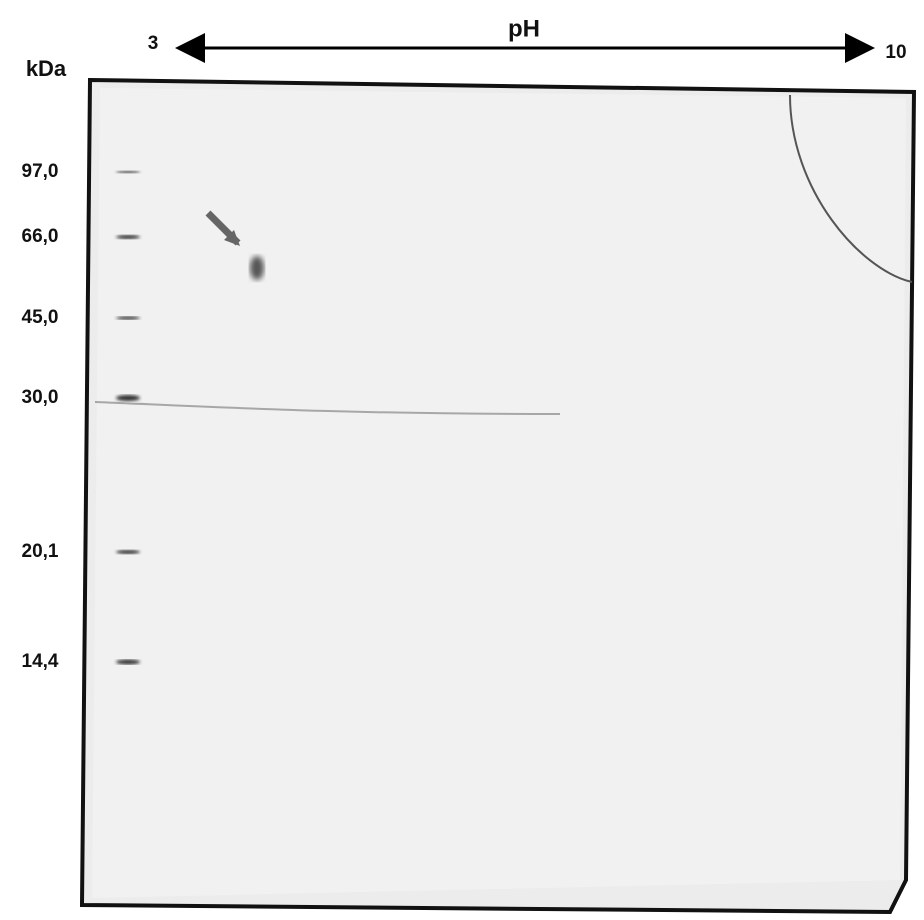 The image size is (924, 920). I want to click on marker-label: 14,4, so click(40, 661).